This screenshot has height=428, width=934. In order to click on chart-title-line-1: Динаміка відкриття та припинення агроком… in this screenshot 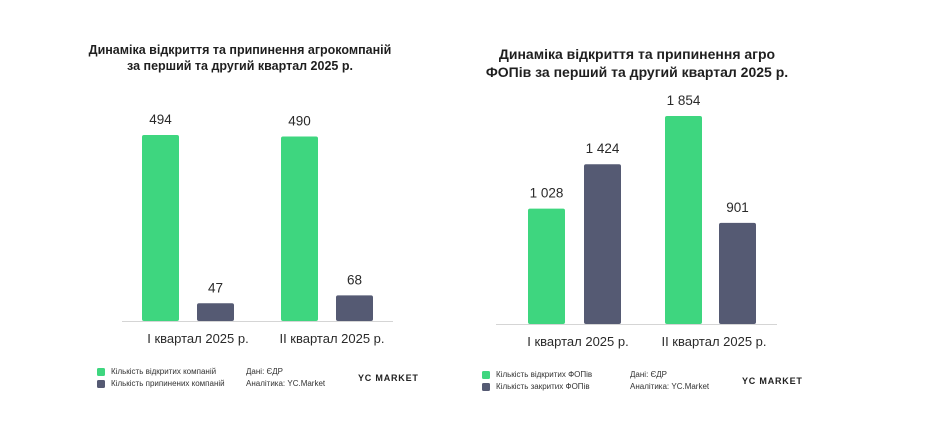, I will do `click(240, 50)`.